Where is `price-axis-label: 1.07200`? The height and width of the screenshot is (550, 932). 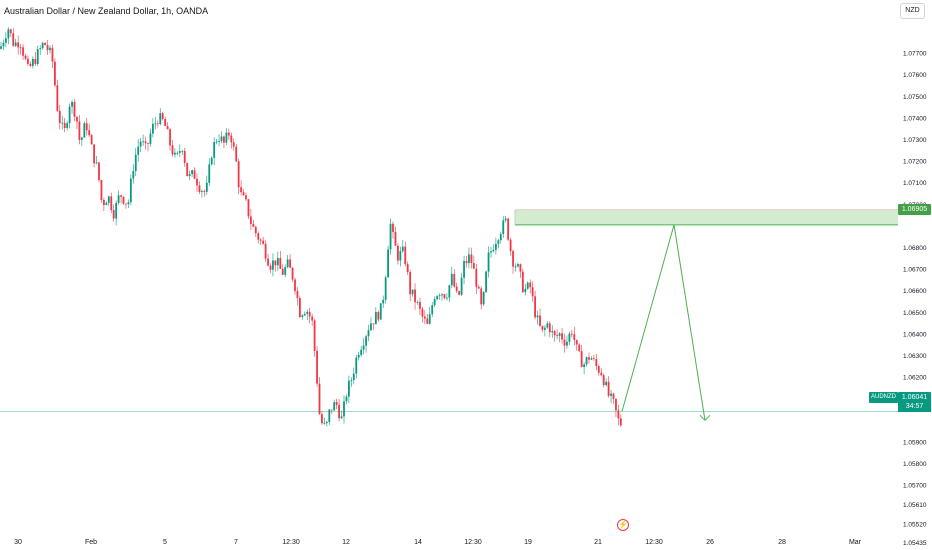 price-axis-label: 1.07200 is located at coordinates (915, 162).